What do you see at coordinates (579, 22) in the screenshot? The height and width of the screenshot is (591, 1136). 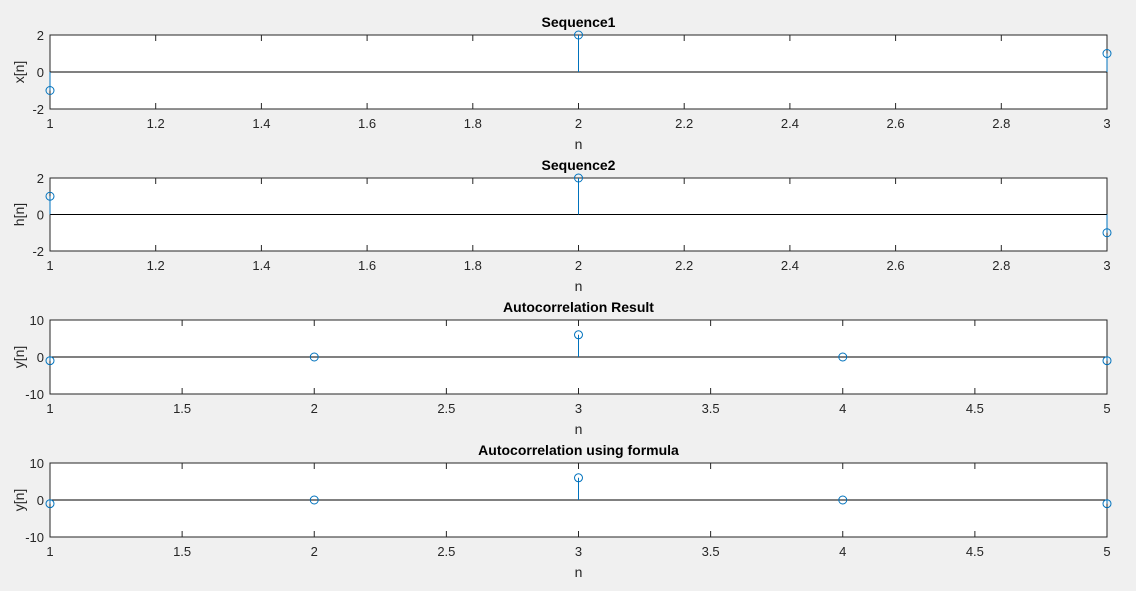 I see `chart-title: Sequence1` at bounding box center [579, 22].